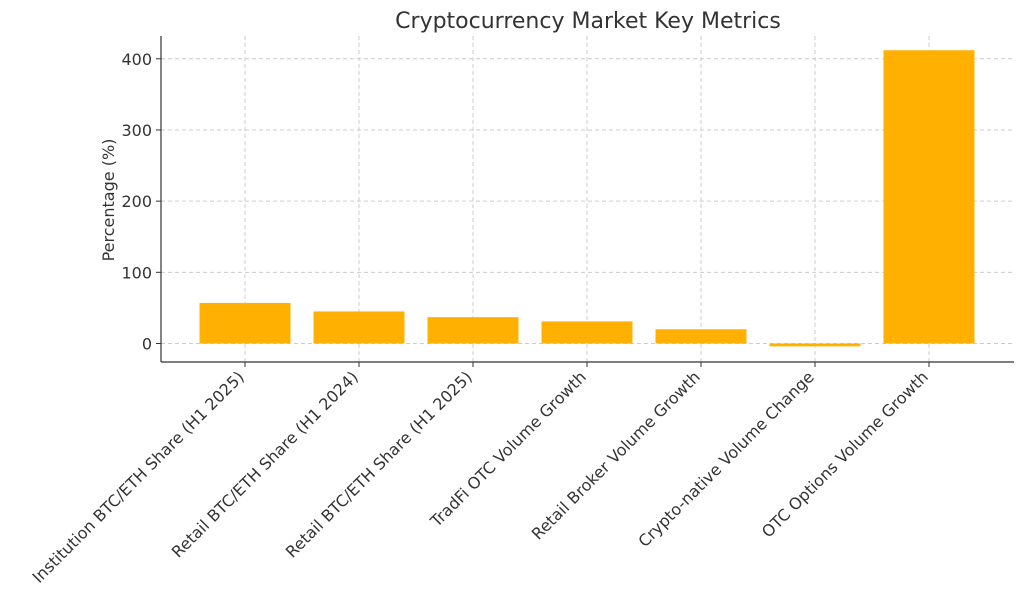 The image size is (1024, 613). I want to click on y-ticks: 0 100 200 300 400, so click(141, 201).